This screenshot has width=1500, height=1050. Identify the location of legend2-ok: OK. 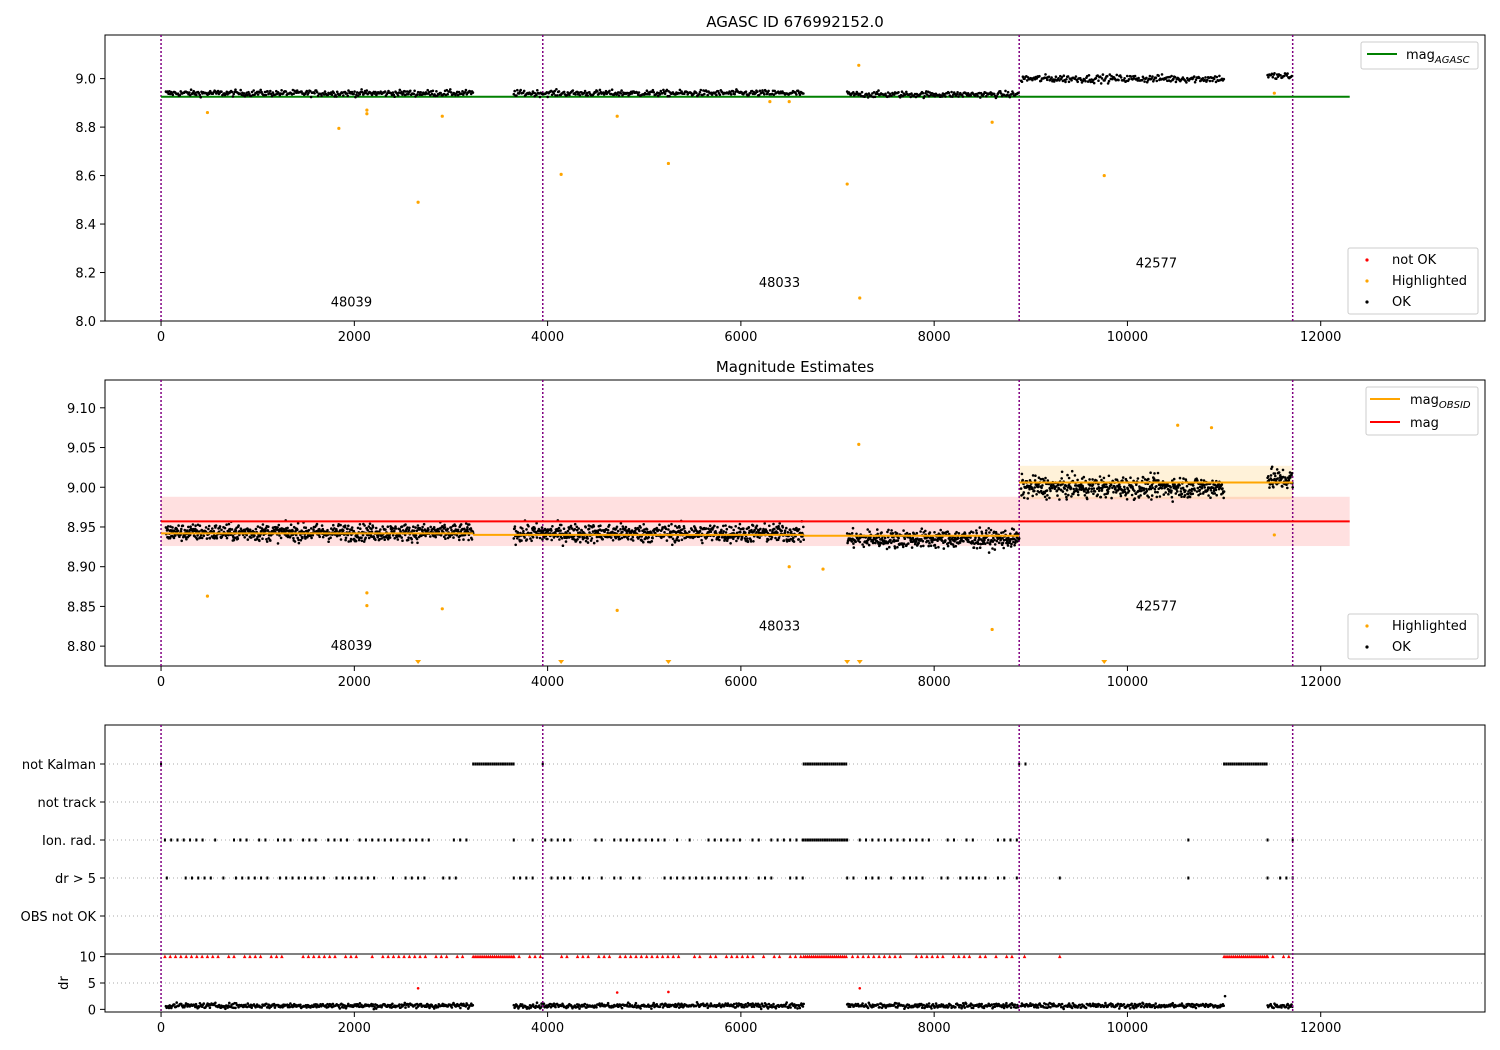
(1401, 647).